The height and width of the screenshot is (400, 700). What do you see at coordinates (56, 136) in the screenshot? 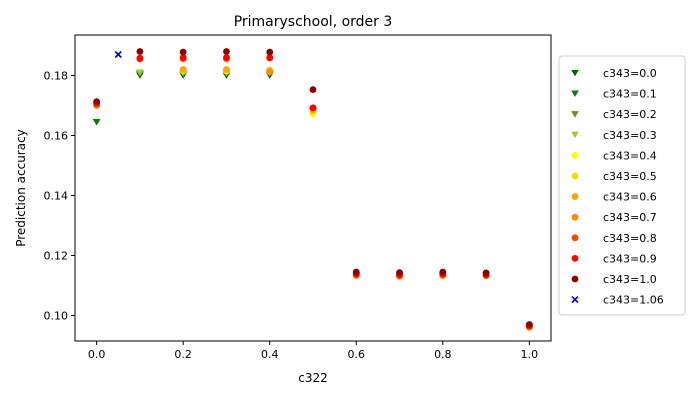
I see `y-tick-label: 0.16` at bounding box center [56, 136].